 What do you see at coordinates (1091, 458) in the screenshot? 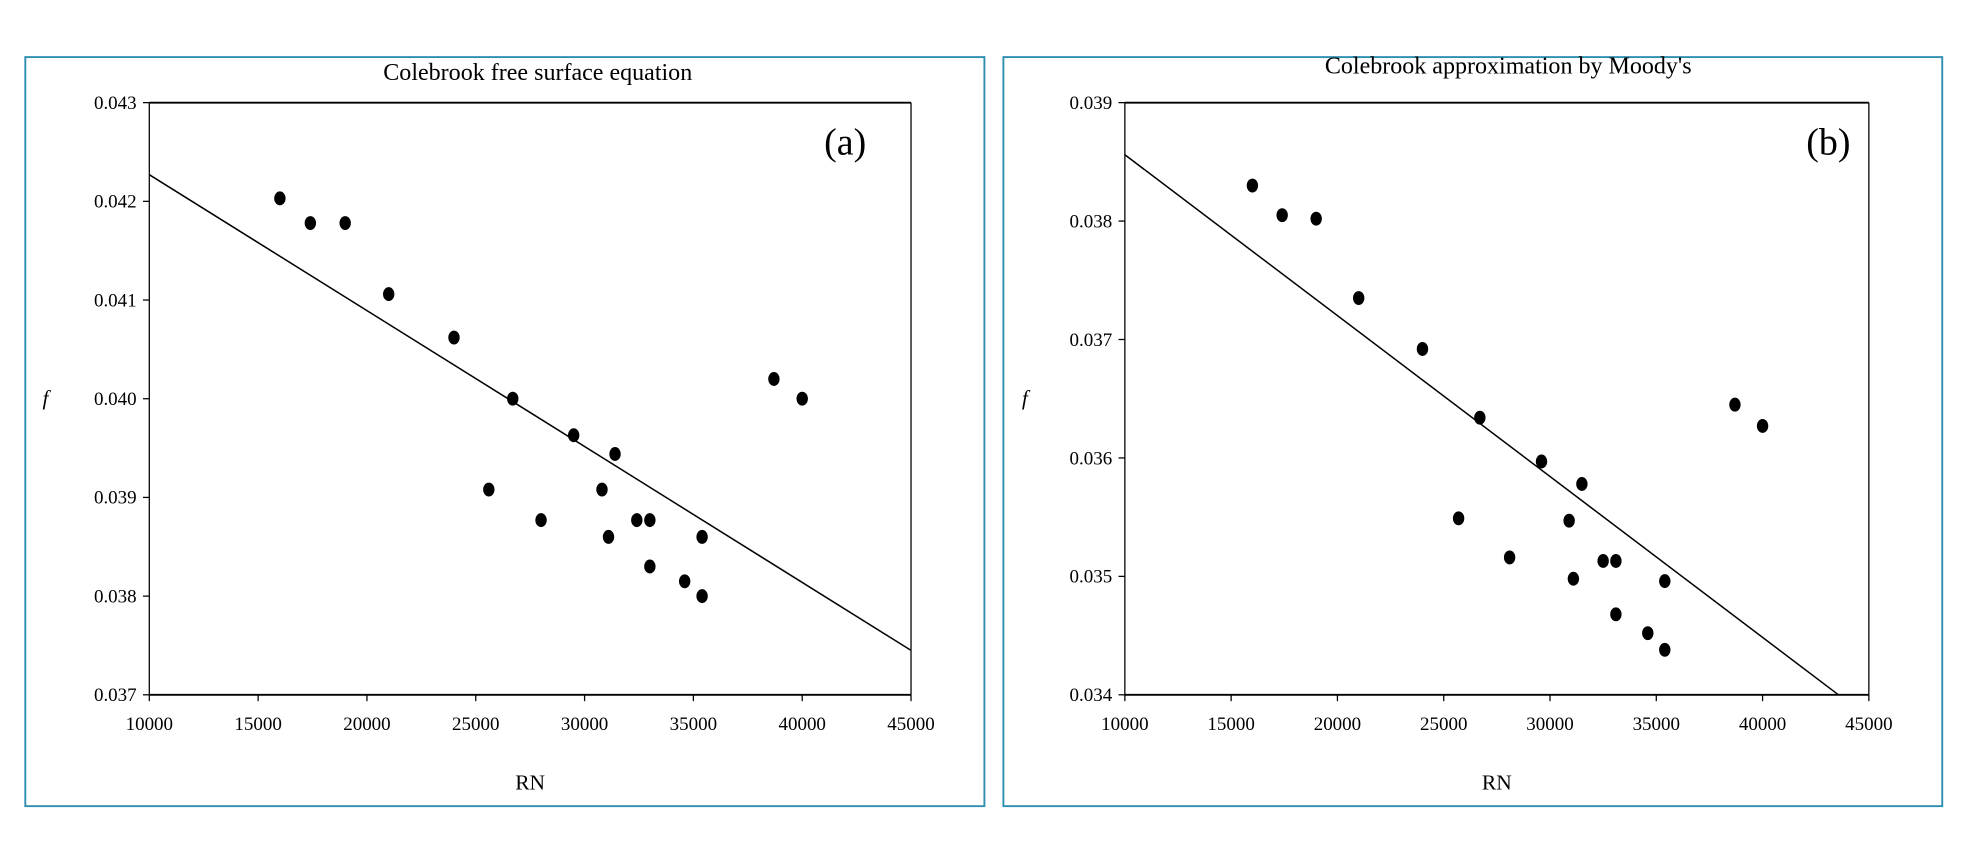
I see `y-tick-label: 0.036` at bounding box center [1091, 458].